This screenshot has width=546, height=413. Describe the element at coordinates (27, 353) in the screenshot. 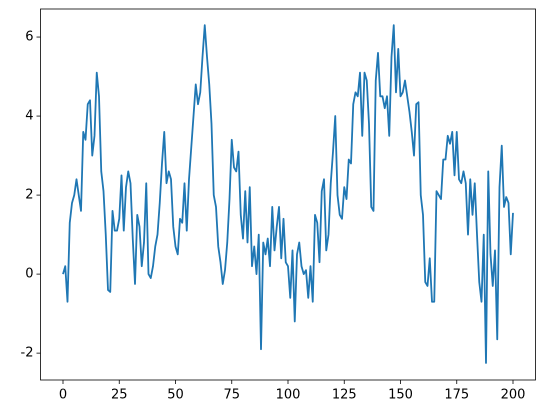

I see `y-tick-label: -2` at that location.